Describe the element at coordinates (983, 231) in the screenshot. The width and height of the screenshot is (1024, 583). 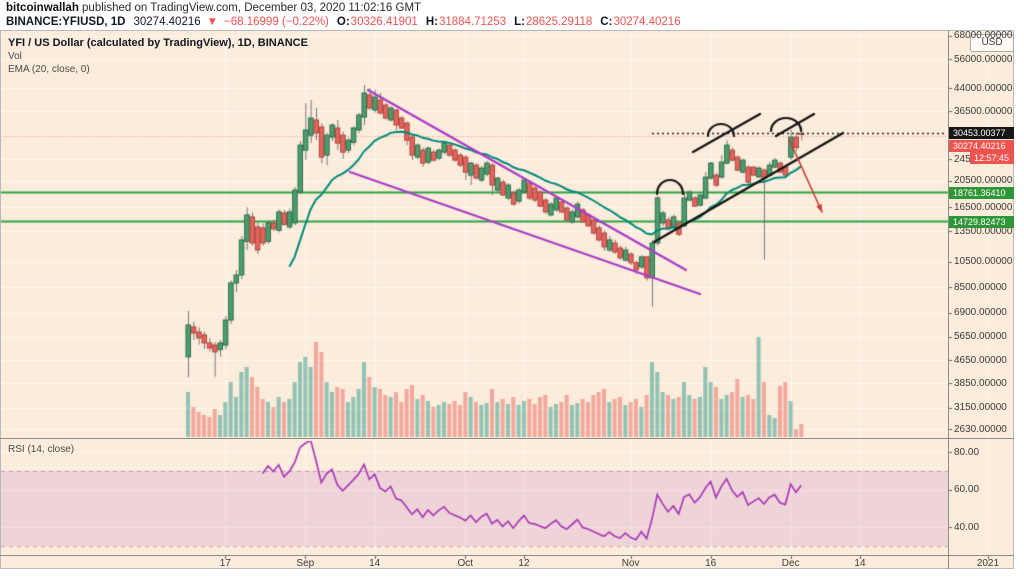
I see `price-tick-label: 13500.00000` at that location.